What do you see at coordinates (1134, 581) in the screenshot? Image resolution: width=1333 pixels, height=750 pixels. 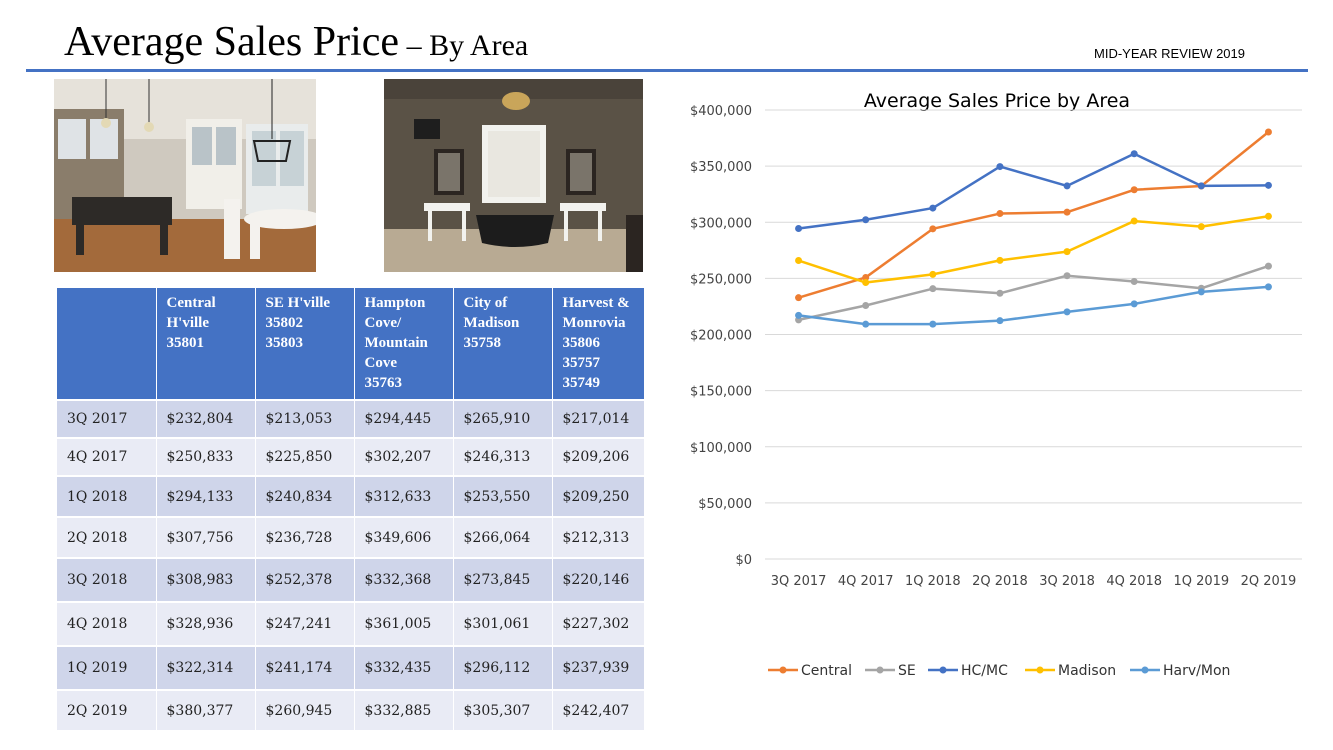 I see `x-tick-label: 4Q 2018` at bounding box center [1134, 581].